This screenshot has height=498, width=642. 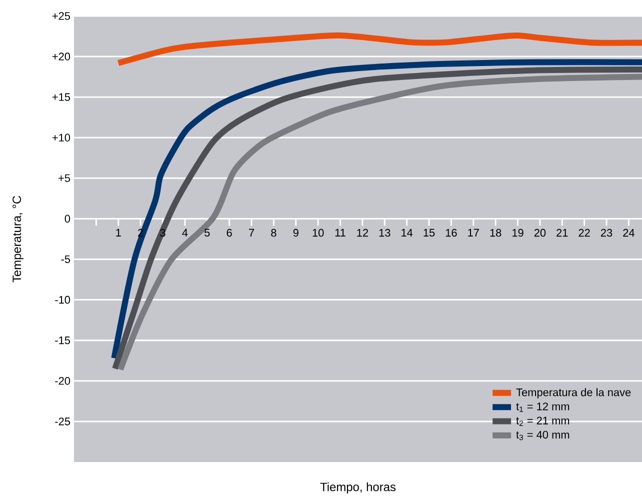 I want to click on y-tick-label: +10, so click(x=61, y=138).